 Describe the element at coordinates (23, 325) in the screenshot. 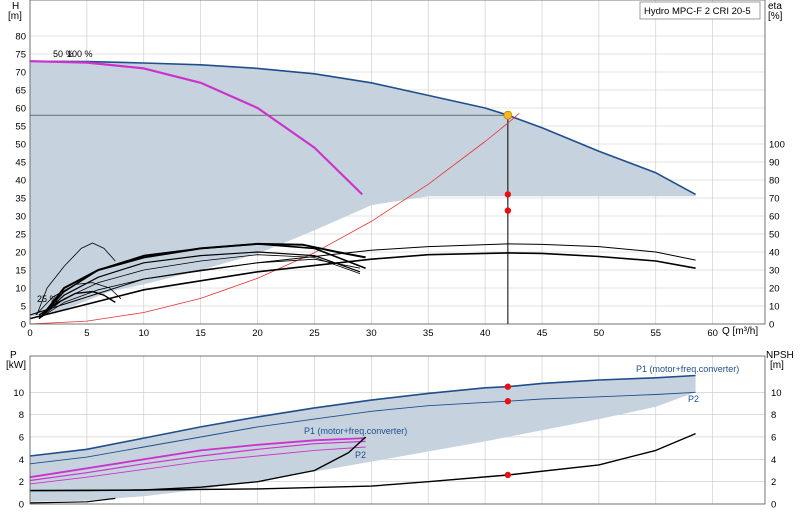

I see `h-tick-label: 0` at that location.